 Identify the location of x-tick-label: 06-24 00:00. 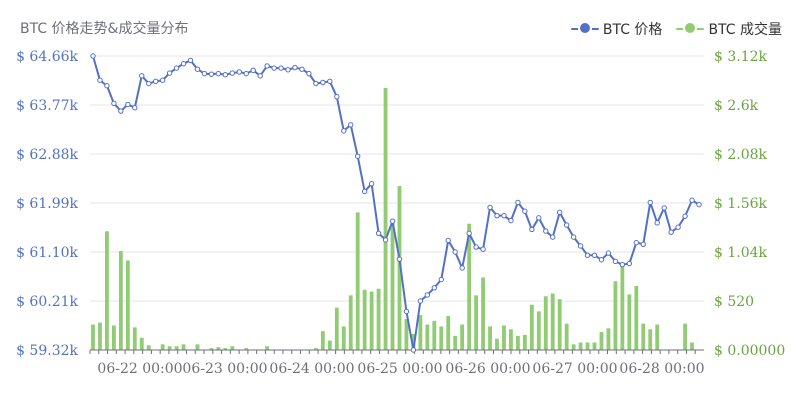
(311, 369).